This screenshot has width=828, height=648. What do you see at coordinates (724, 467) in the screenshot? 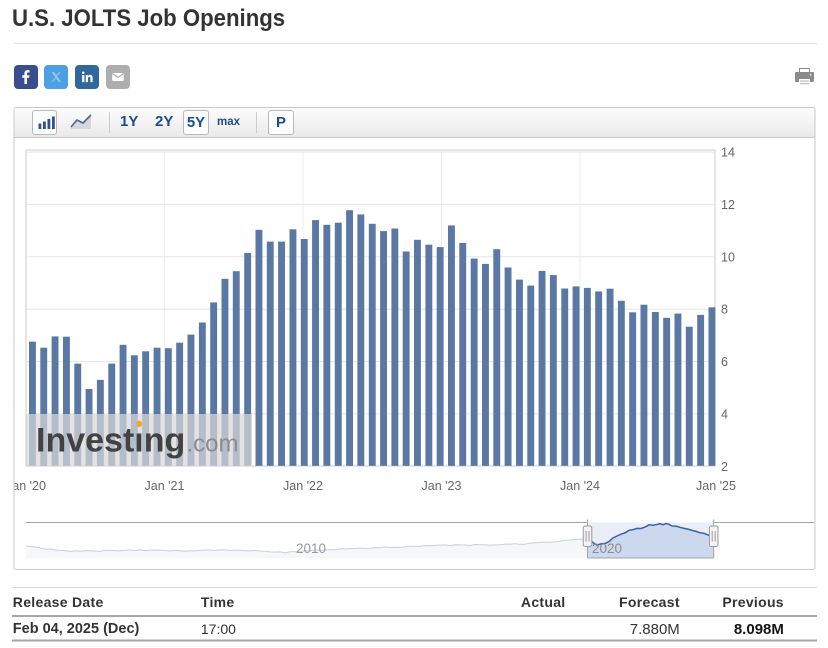
I see `svg-text: 2` at bounding box center [724, 467].